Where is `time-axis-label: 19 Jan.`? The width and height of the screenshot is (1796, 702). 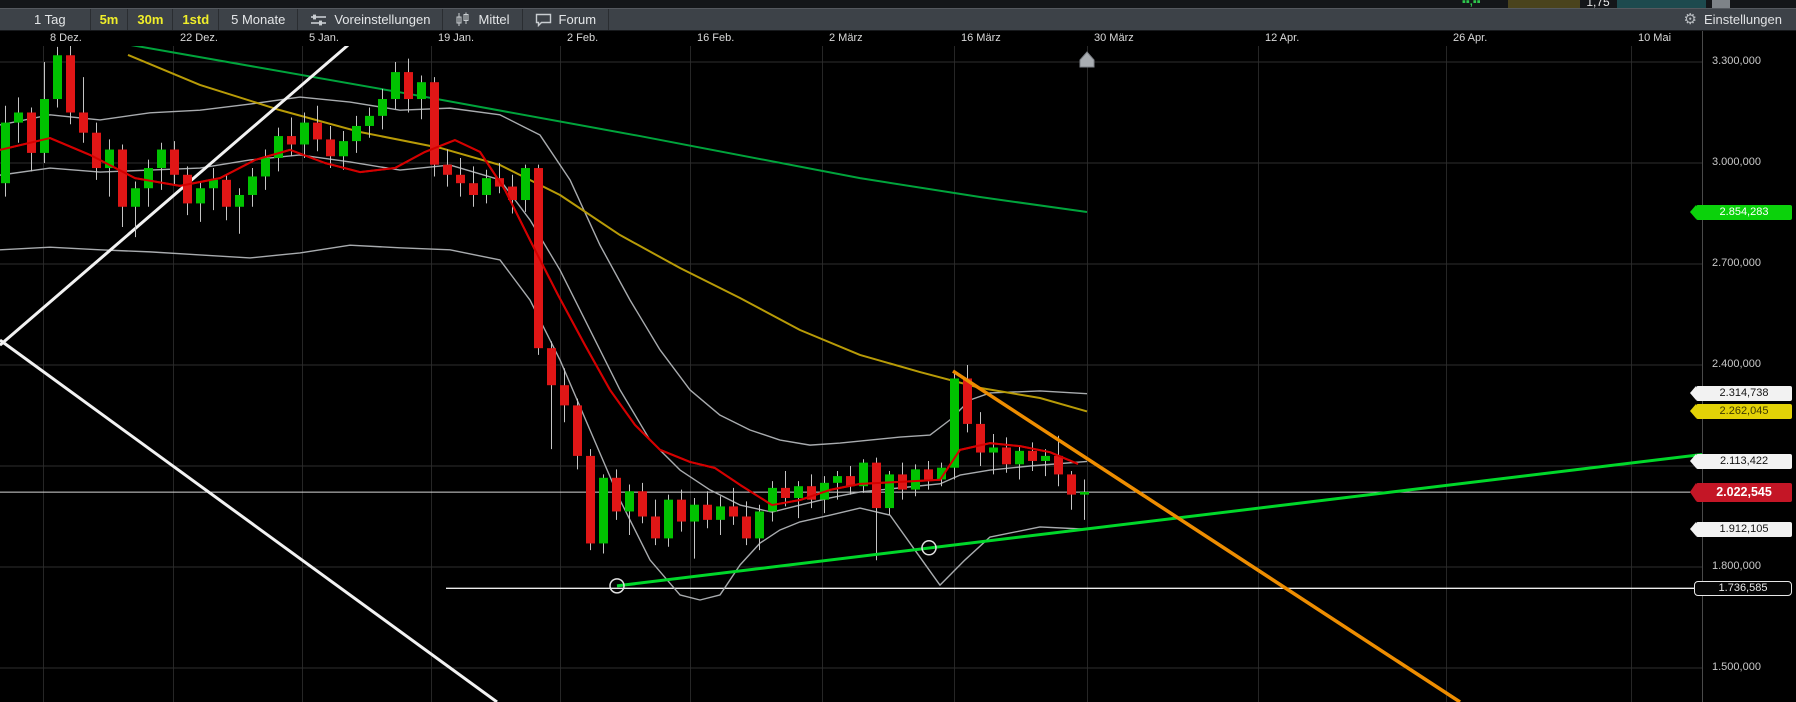 time-axis-label: 19 Jan. is located at coordinates (456, 38).